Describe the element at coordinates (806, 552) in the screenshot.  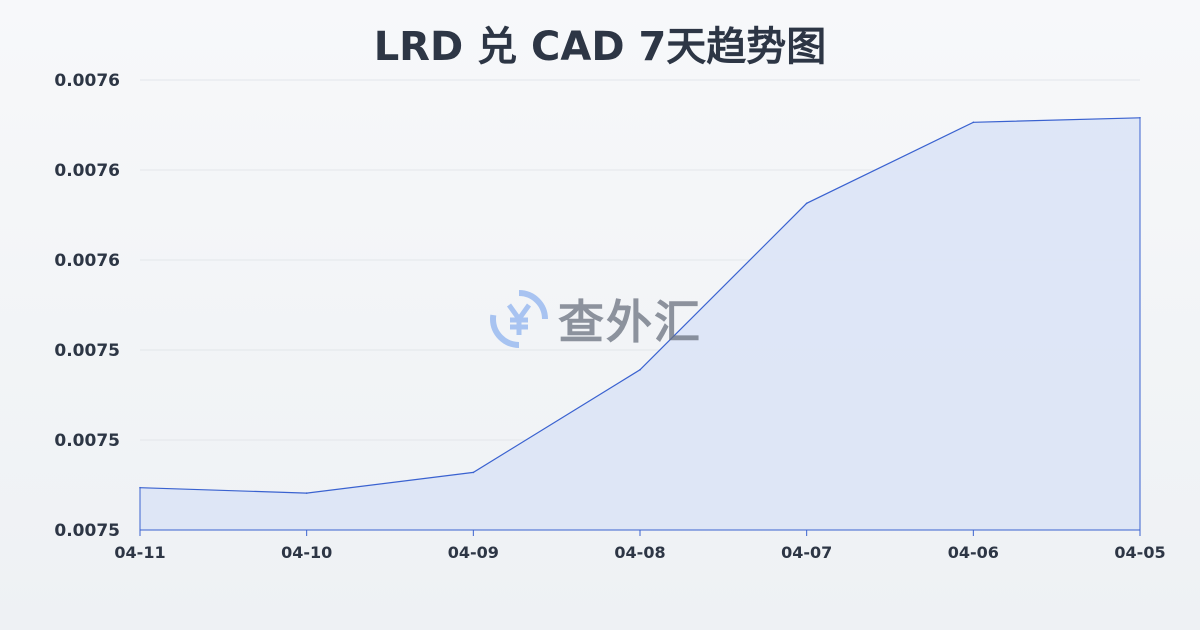
I see `x-tick-label: 04-07` at that location.